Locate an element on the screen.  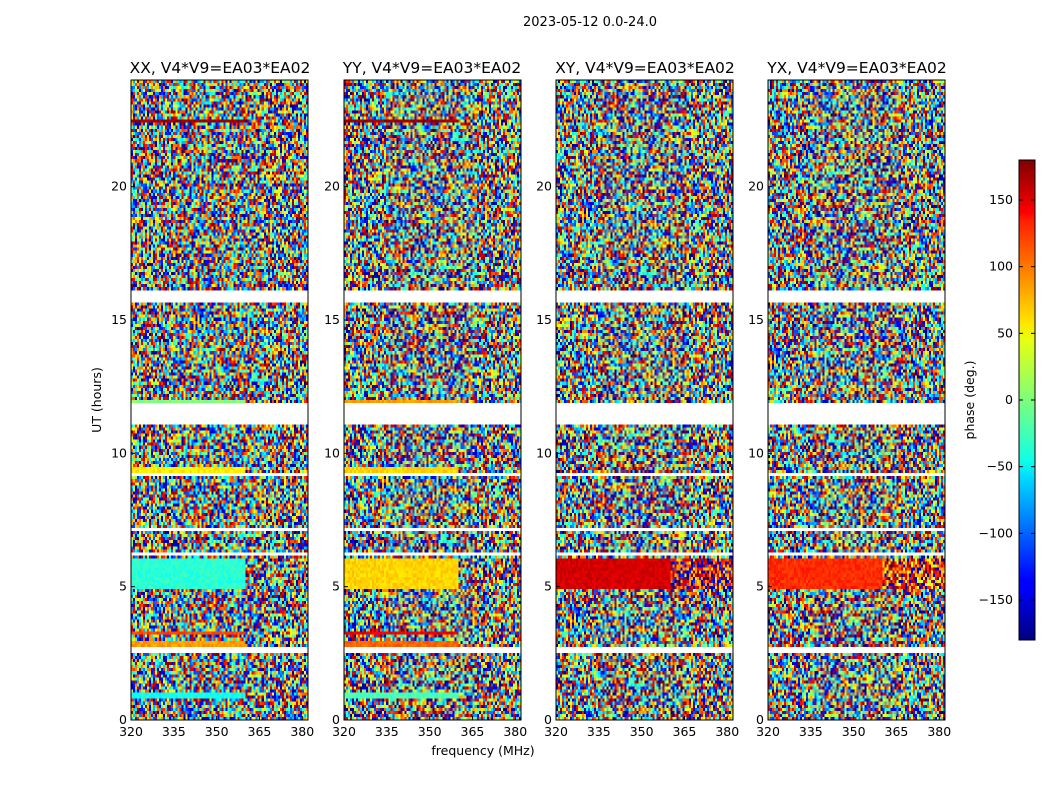
panel-2-frame is located at coordinates (432, 400).